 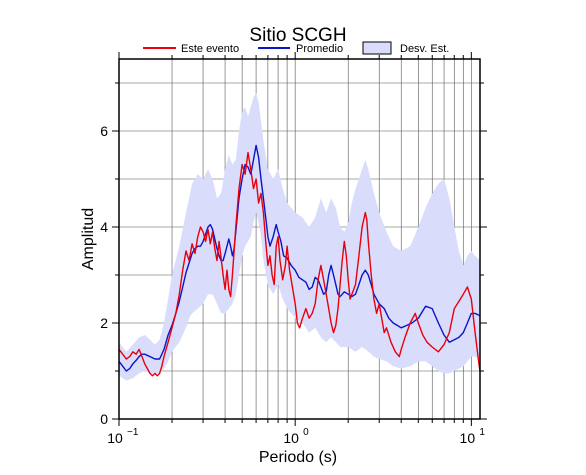 I want to click on y-tick-label: 6, so click(x=104, y=131).